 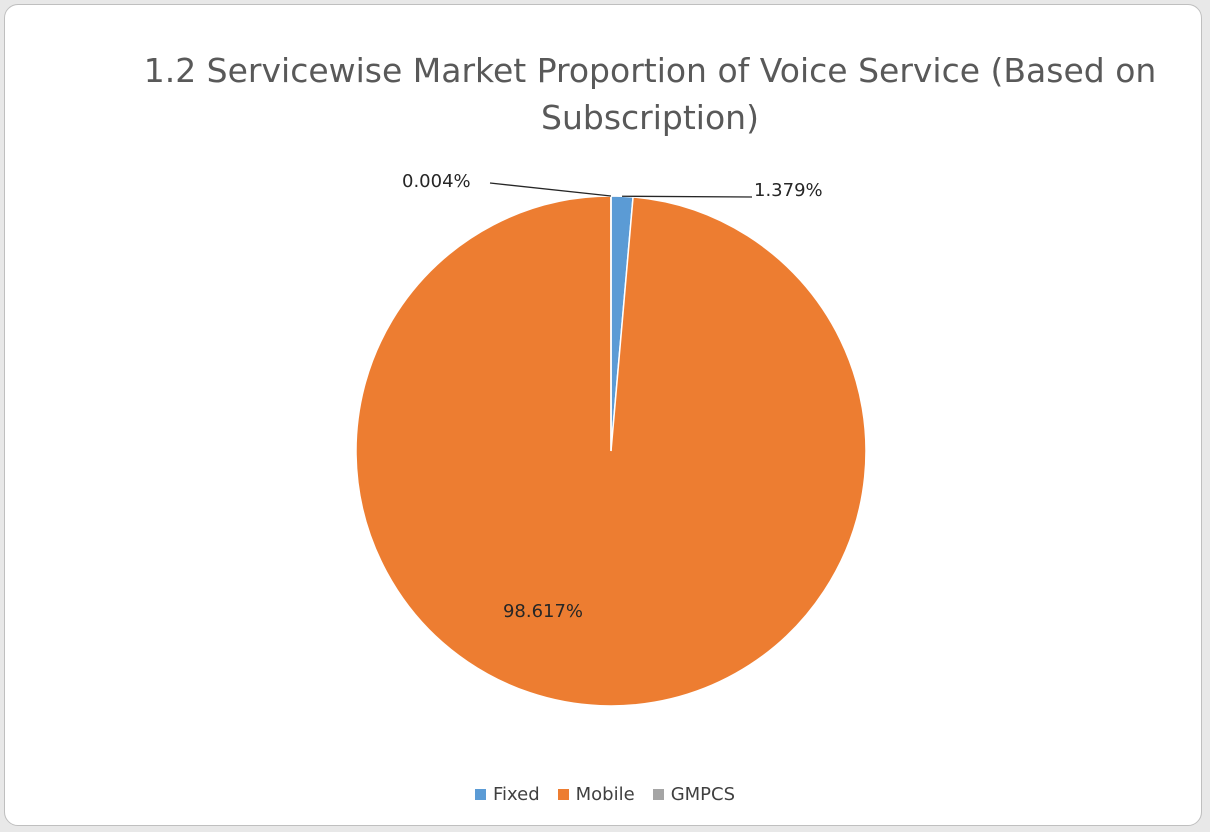 I want to click on leader-line-fixed, so click(x=687, y=196).